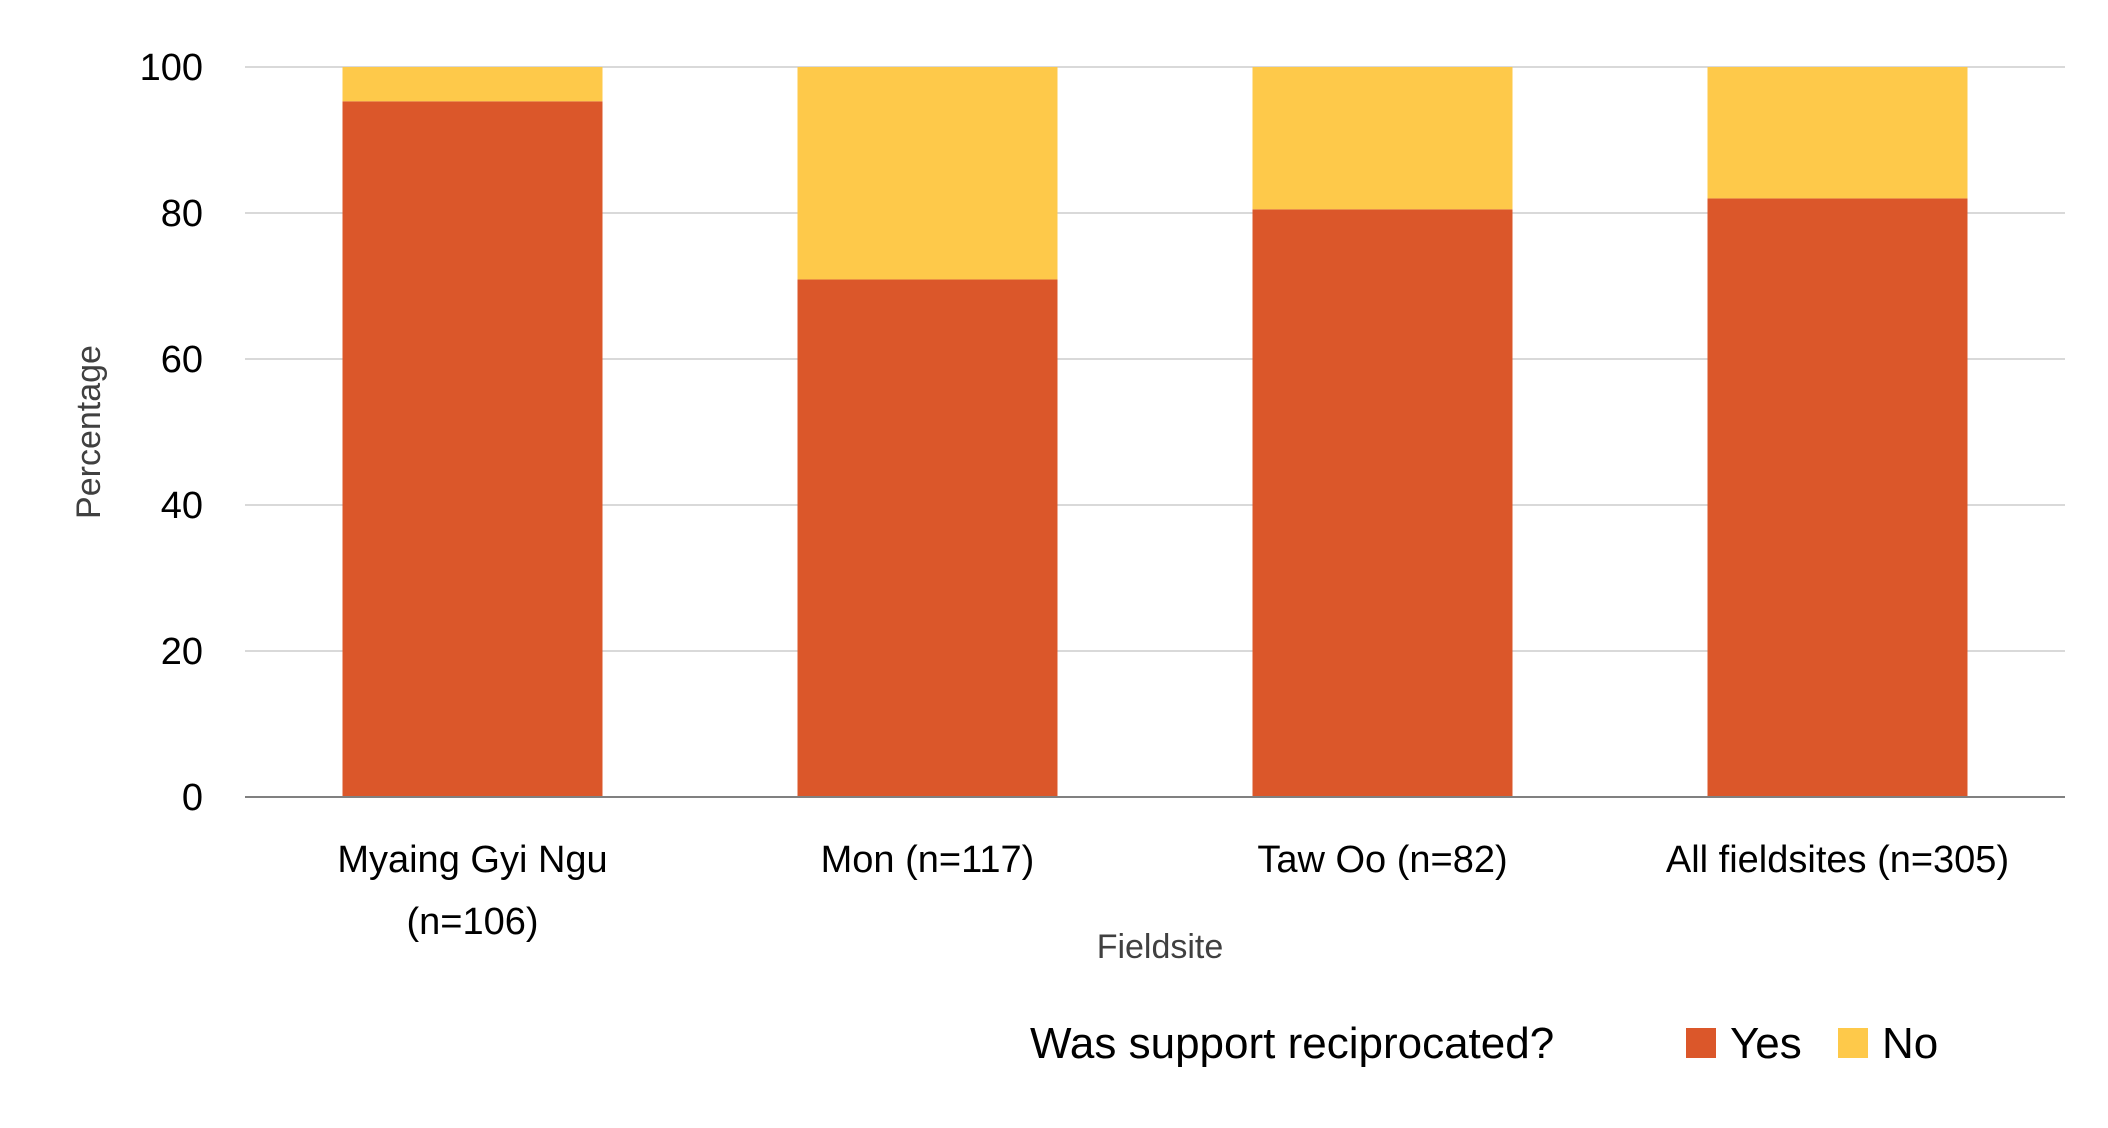 The width and height of the screenshot is (2108, 1128). I want to click on y-tick-label: 40, so click(182, 506).